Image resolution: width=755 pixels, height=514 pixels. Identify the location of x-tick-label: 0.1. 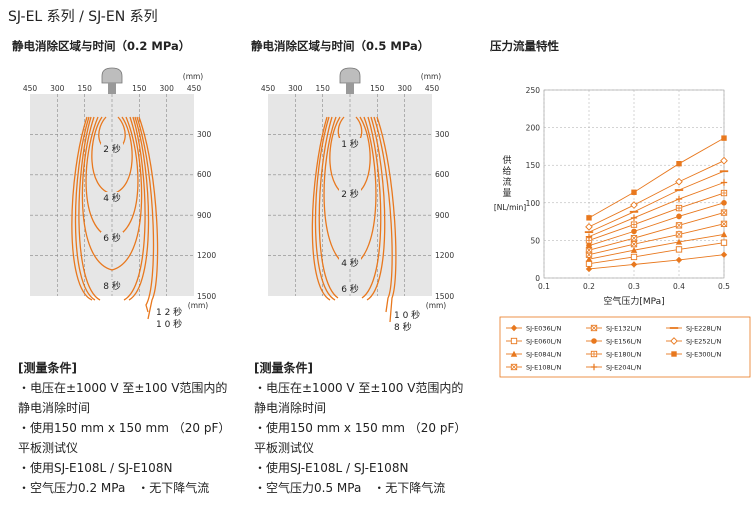
(544, 286).